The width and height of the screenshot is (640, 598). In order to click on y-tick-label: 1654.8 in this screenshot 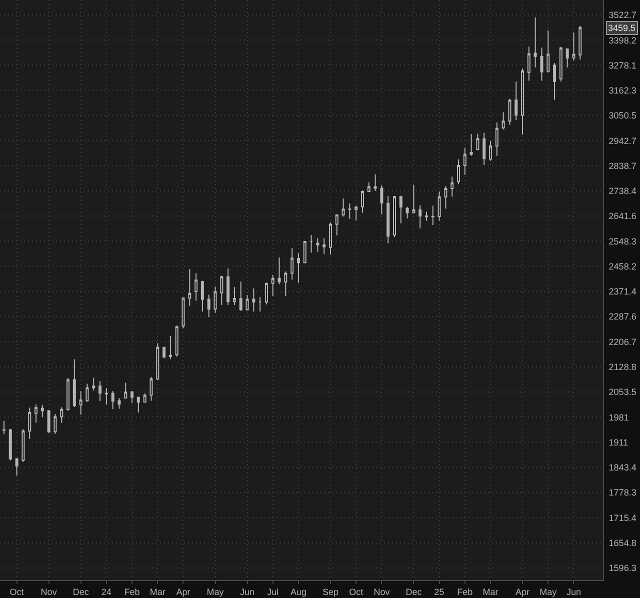, I will do `click(622, 543)`.